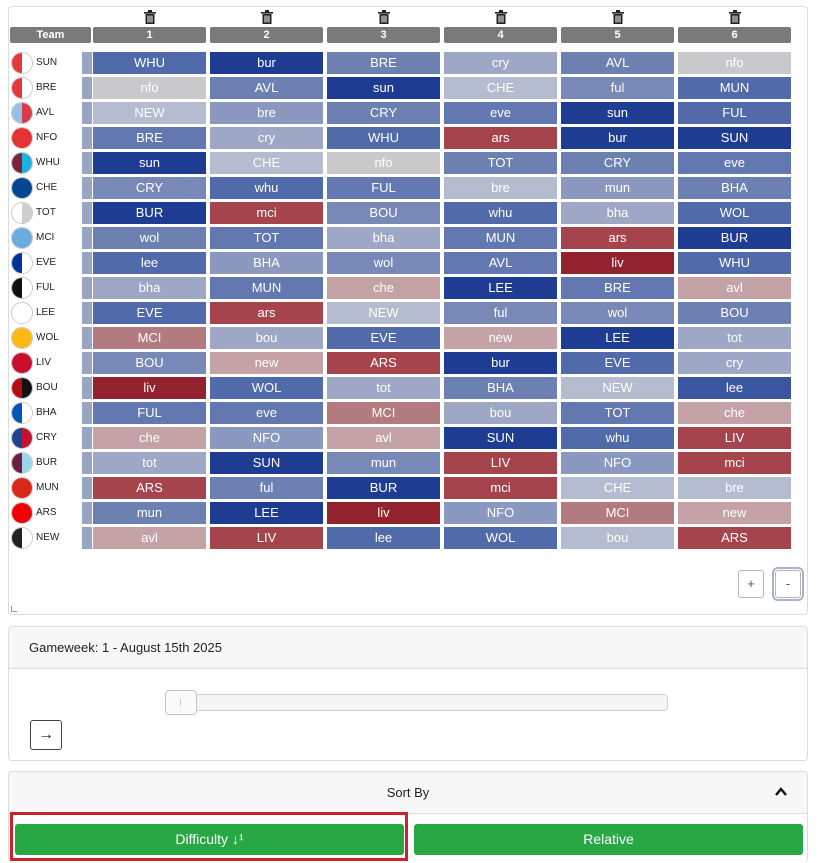 The image size is (821, 863). Describe the element at coordinates (416, 702) in the screenshot. I see `gameweek-slider` at that location.